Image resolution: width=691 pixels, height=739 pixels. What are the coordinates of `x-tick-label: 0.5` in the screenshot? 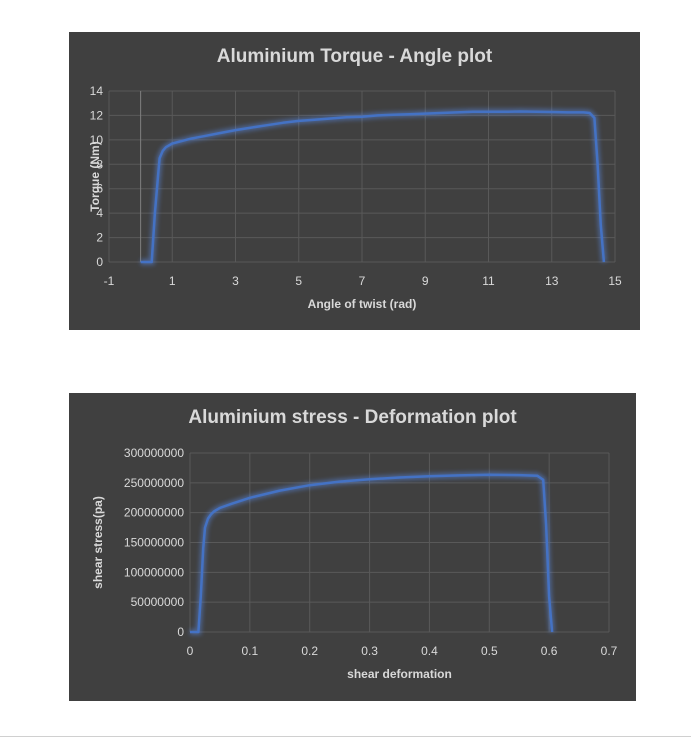 It's located at (489, 651).